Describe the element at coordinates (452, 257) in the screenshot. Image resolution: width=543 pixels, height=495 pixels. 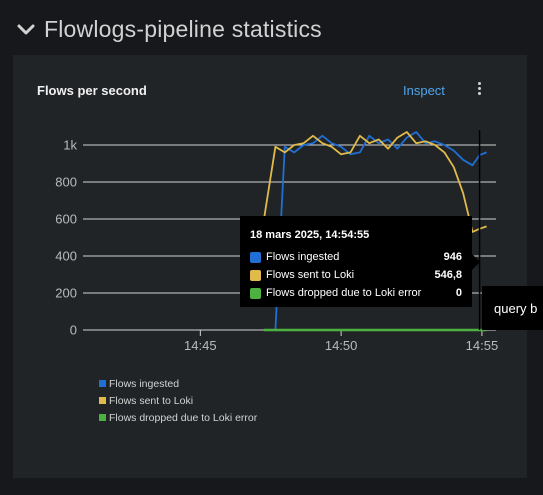
I see `tooltip-value: 946` at that location.